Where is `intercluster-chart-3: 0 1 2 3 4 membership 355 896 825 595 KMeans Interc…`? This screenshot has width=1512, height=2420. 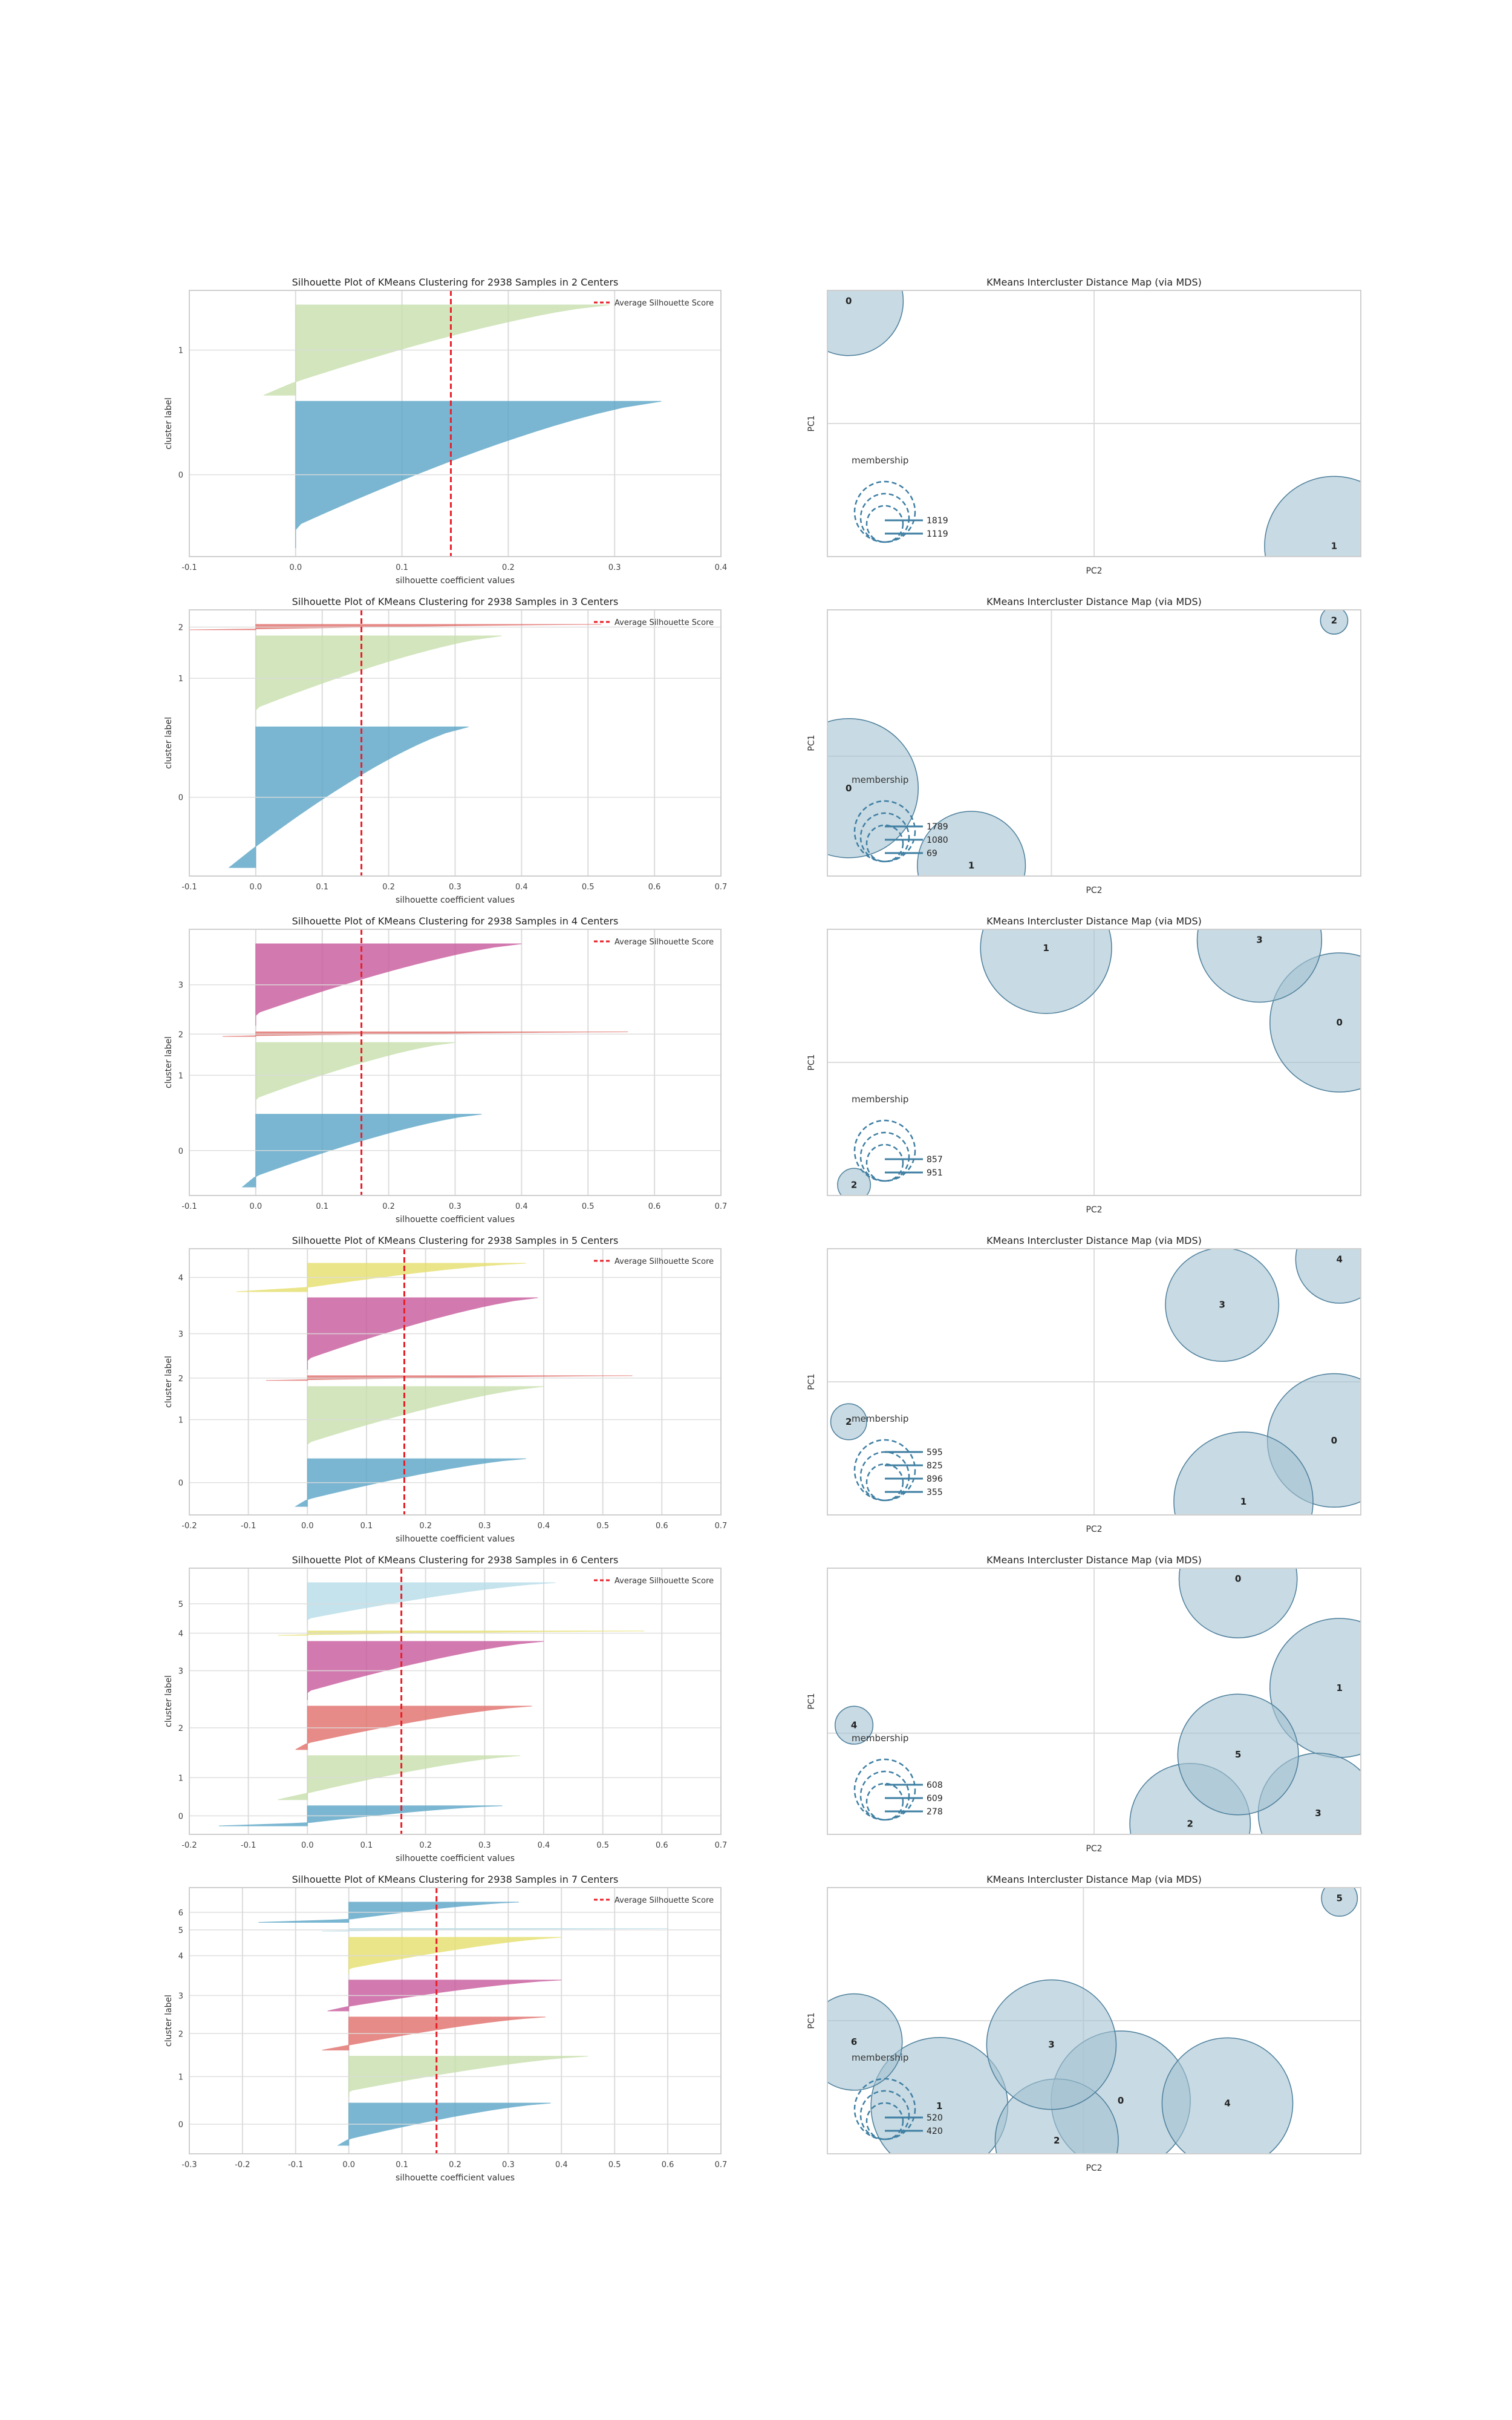 intercluster-chart-3: 0 1 2 3 4 membership 355 896 825 595 KMeans Interc… is located at coordinates (1084, 1384).